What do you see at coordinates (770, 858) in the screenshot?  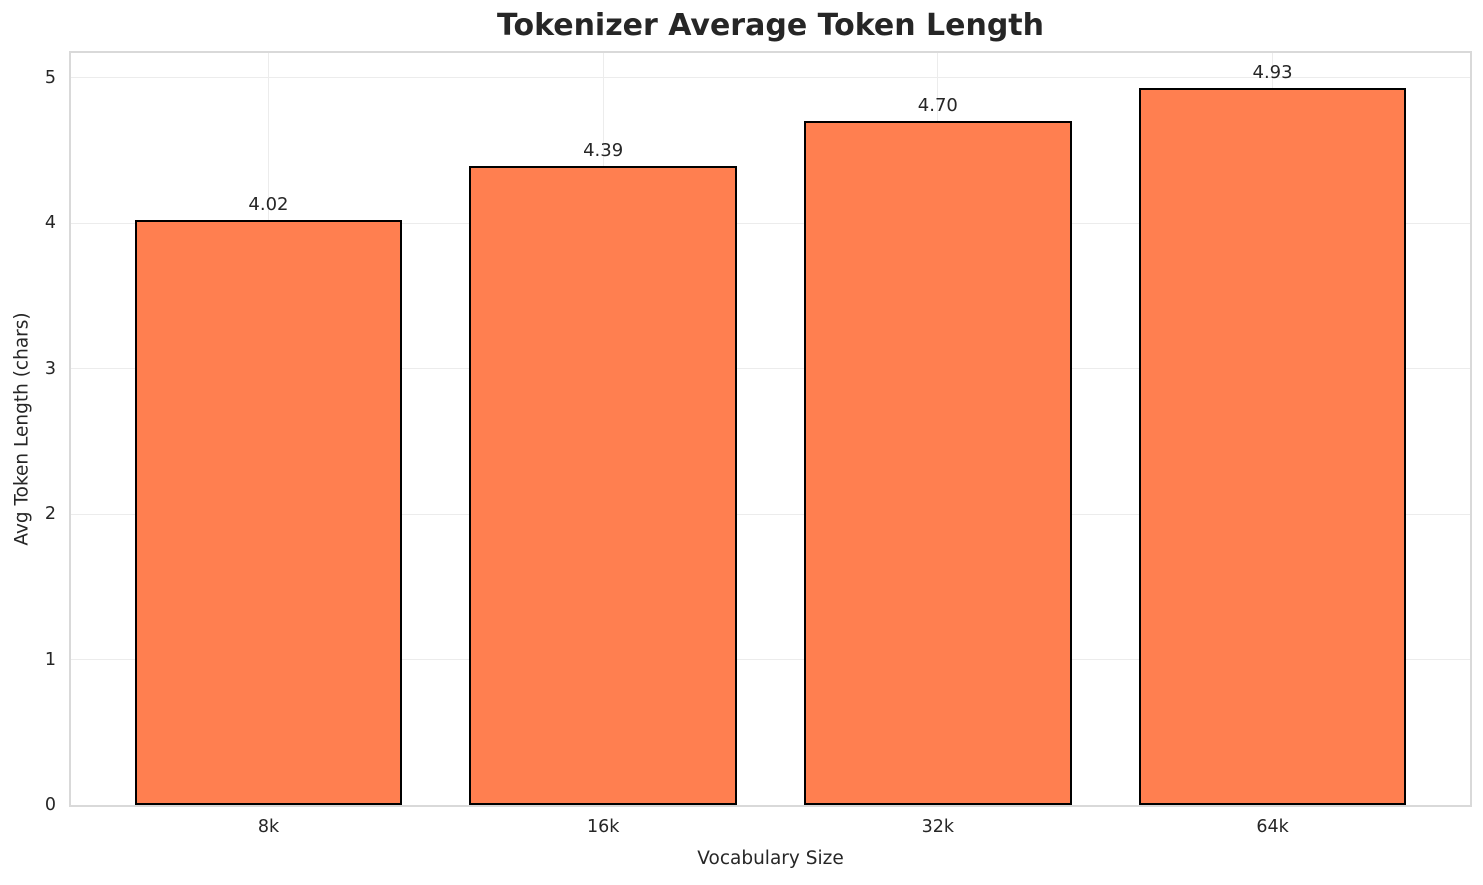 I see `x-axis-label: Vocabulary Size` at bounding box center [770, 858].